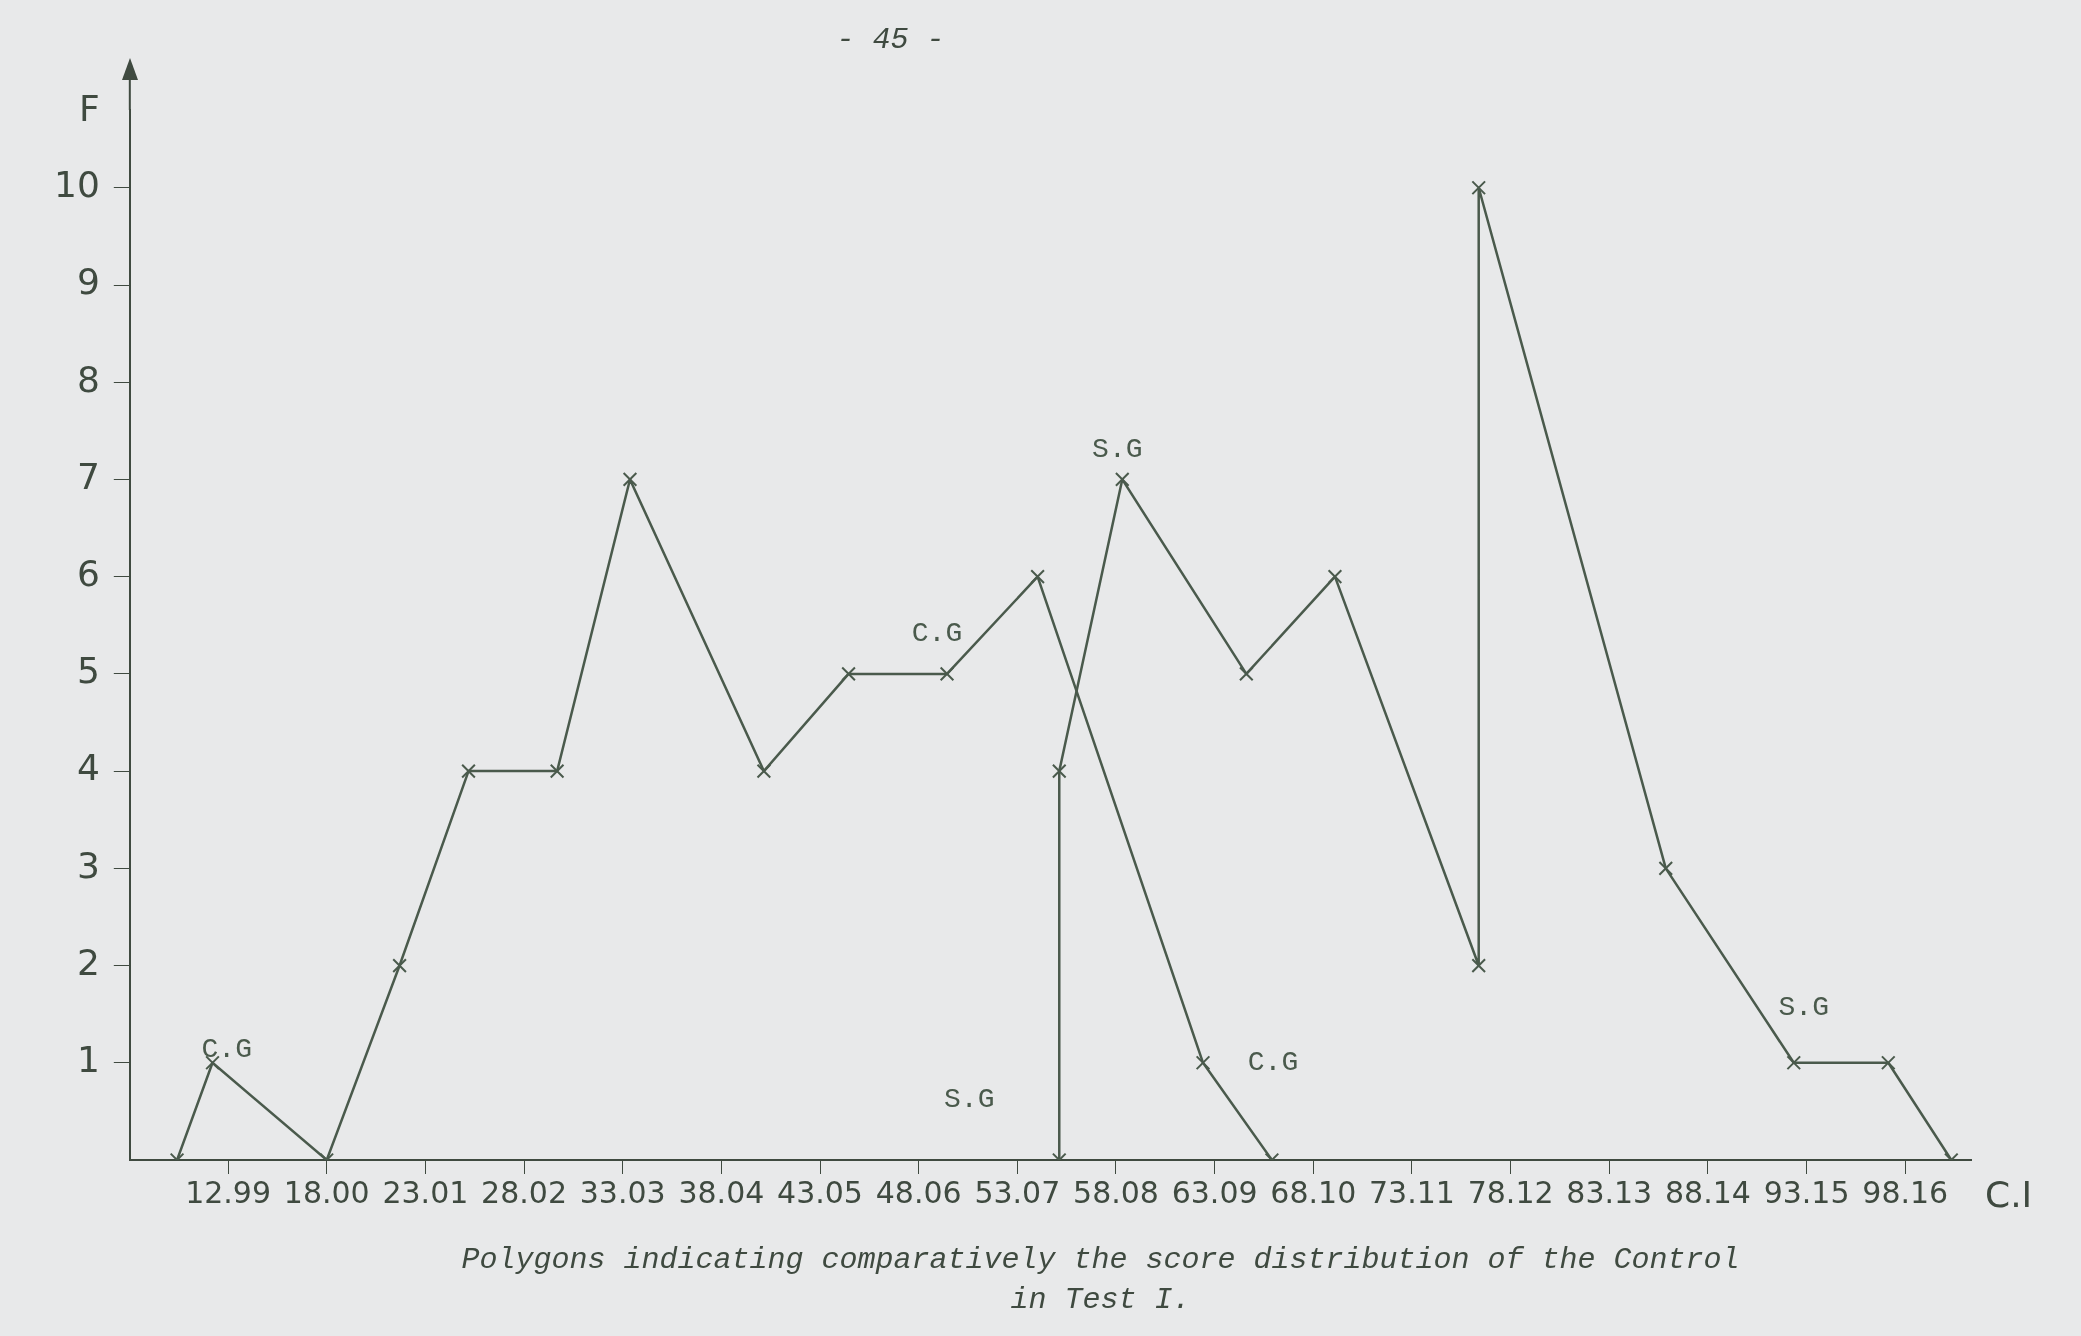 The width and height of the screenshot is (2081, 1336). What do you see at coordinates (1905, 1192) in the screenshot?
I see `x-tick-label: 98.16` at bounding box center [1905, 1192].